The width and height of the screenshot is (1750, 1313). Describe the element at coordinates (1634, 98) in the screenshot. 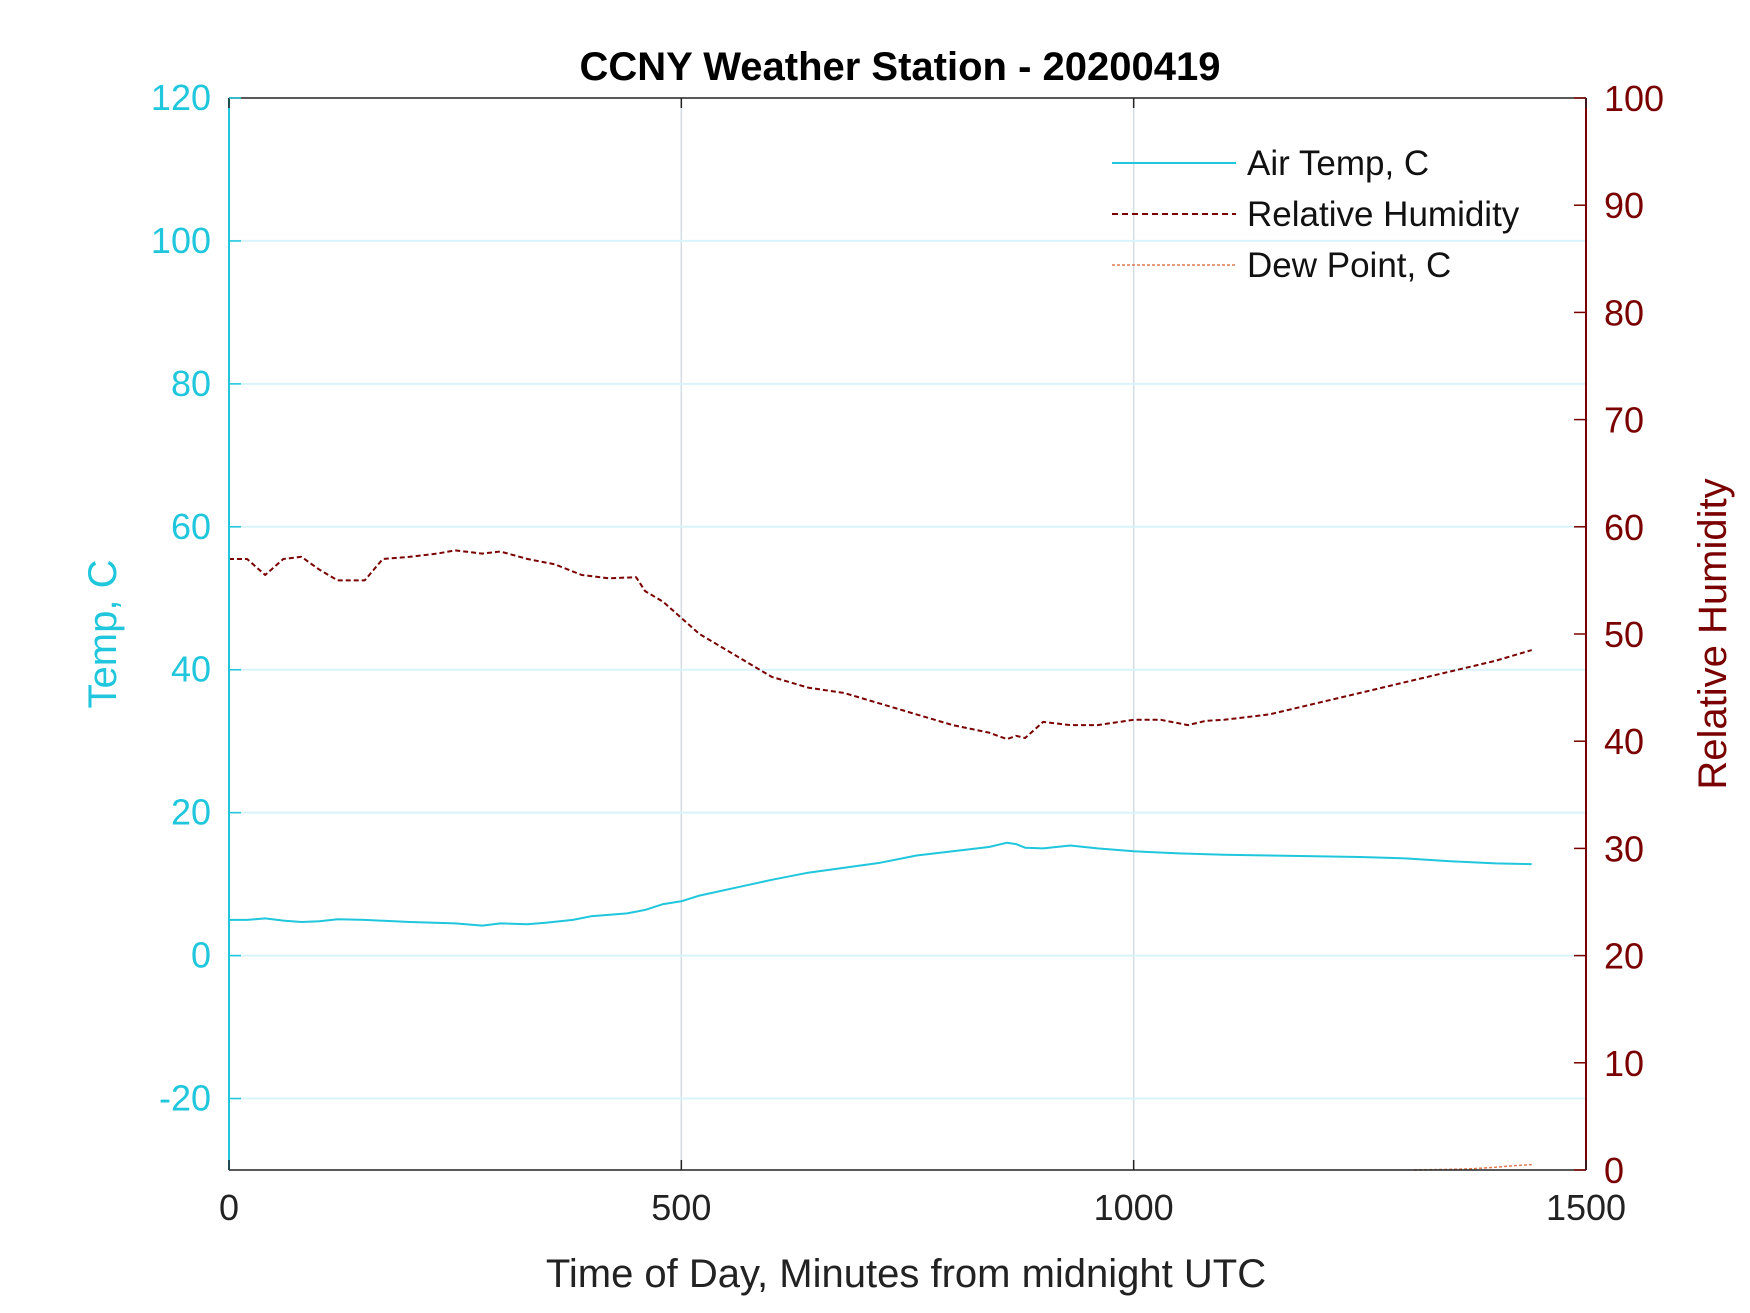

I see `y-right-tick-label: 100` at that location.